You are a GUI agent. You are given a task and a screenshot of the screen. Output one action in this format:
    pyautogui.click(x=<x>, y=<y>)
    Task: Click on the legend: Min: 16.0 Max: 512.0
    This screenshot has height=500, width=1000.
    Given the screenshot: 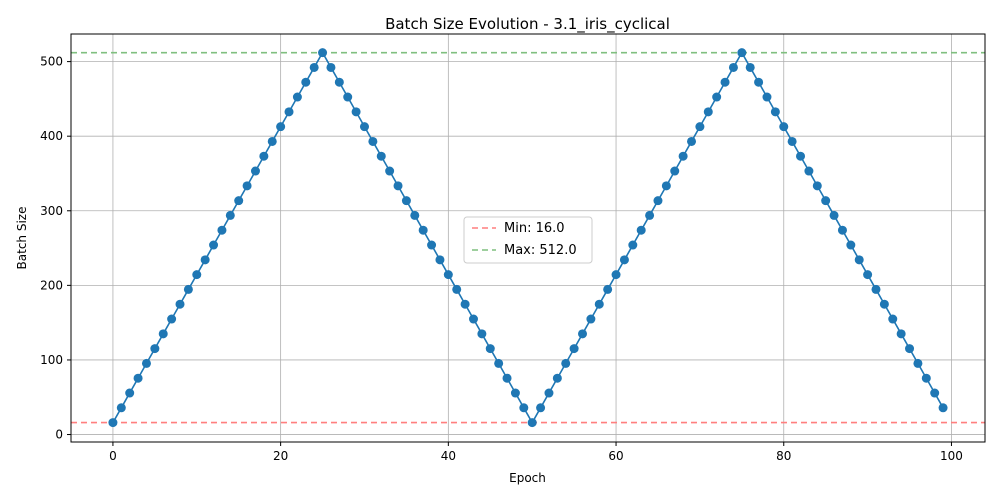 What is the action you would take?
    pyautogui.click(x=528, y=240)
    